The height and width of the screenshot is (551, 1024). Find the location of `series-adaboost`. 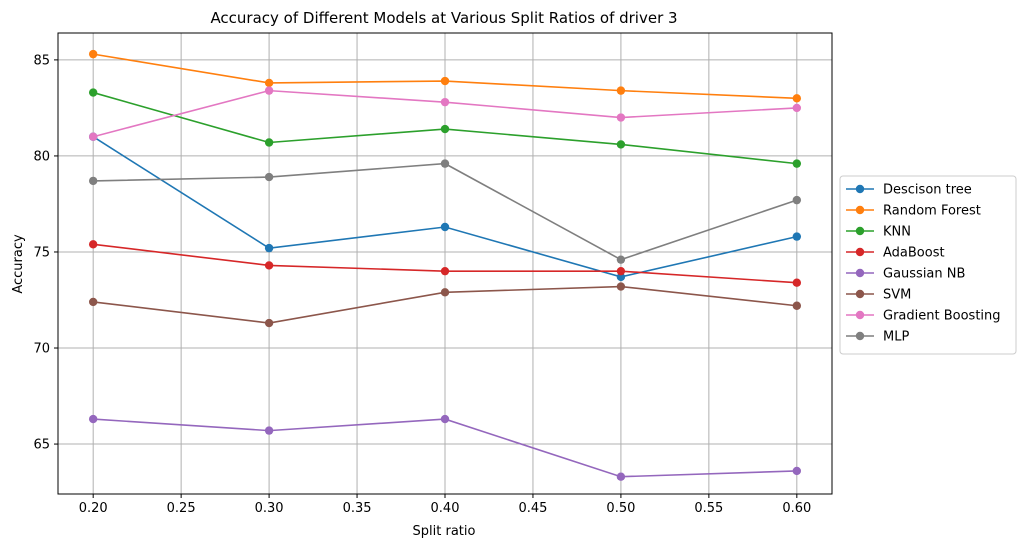

series-adaboost is located at coordinates (445, 263).